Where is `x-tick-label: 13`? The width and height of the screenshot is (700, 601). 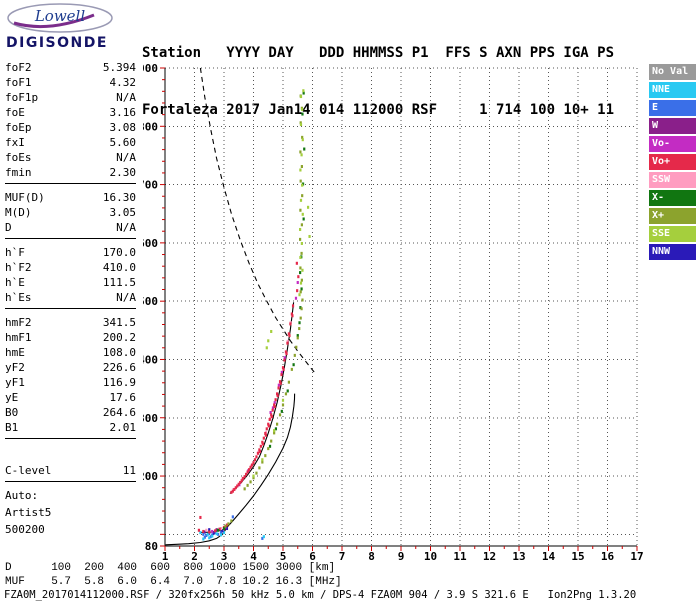 x-tick-label: 13 is located at coordinates (518, 556).